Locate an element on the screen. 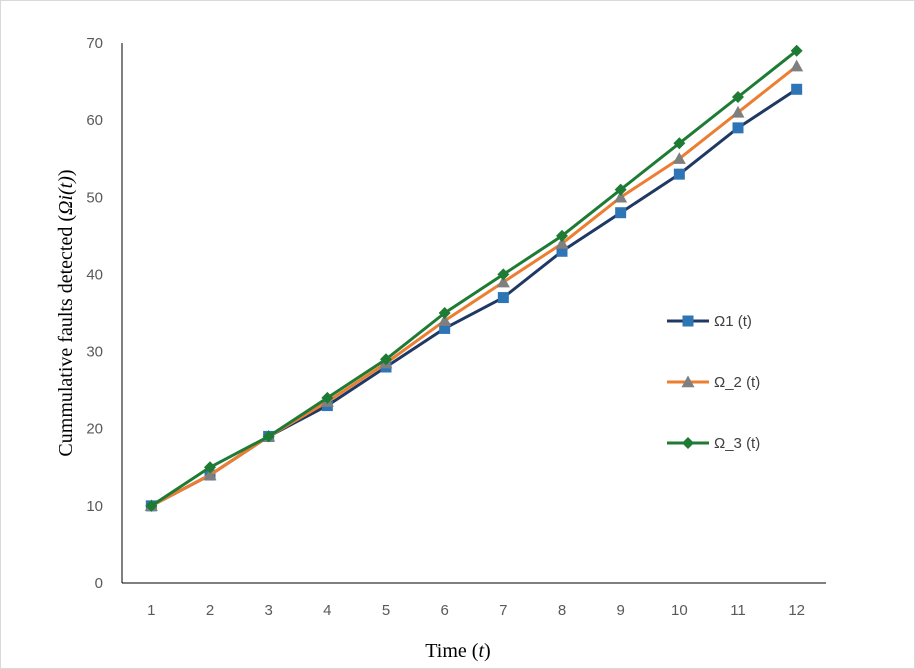  y-tick-label: 50 is located at coordinates (94, 197).